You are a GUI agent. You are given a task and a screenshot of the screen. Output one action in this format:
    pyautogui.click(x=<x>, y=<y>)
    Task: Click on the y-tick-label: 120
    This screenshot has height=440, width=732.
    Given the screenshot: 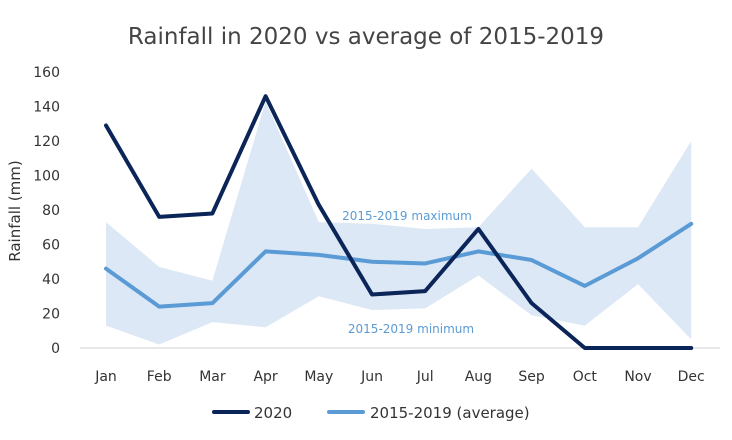 What is the action you would take?
    pyautogui.click(x=46, y=142)
    